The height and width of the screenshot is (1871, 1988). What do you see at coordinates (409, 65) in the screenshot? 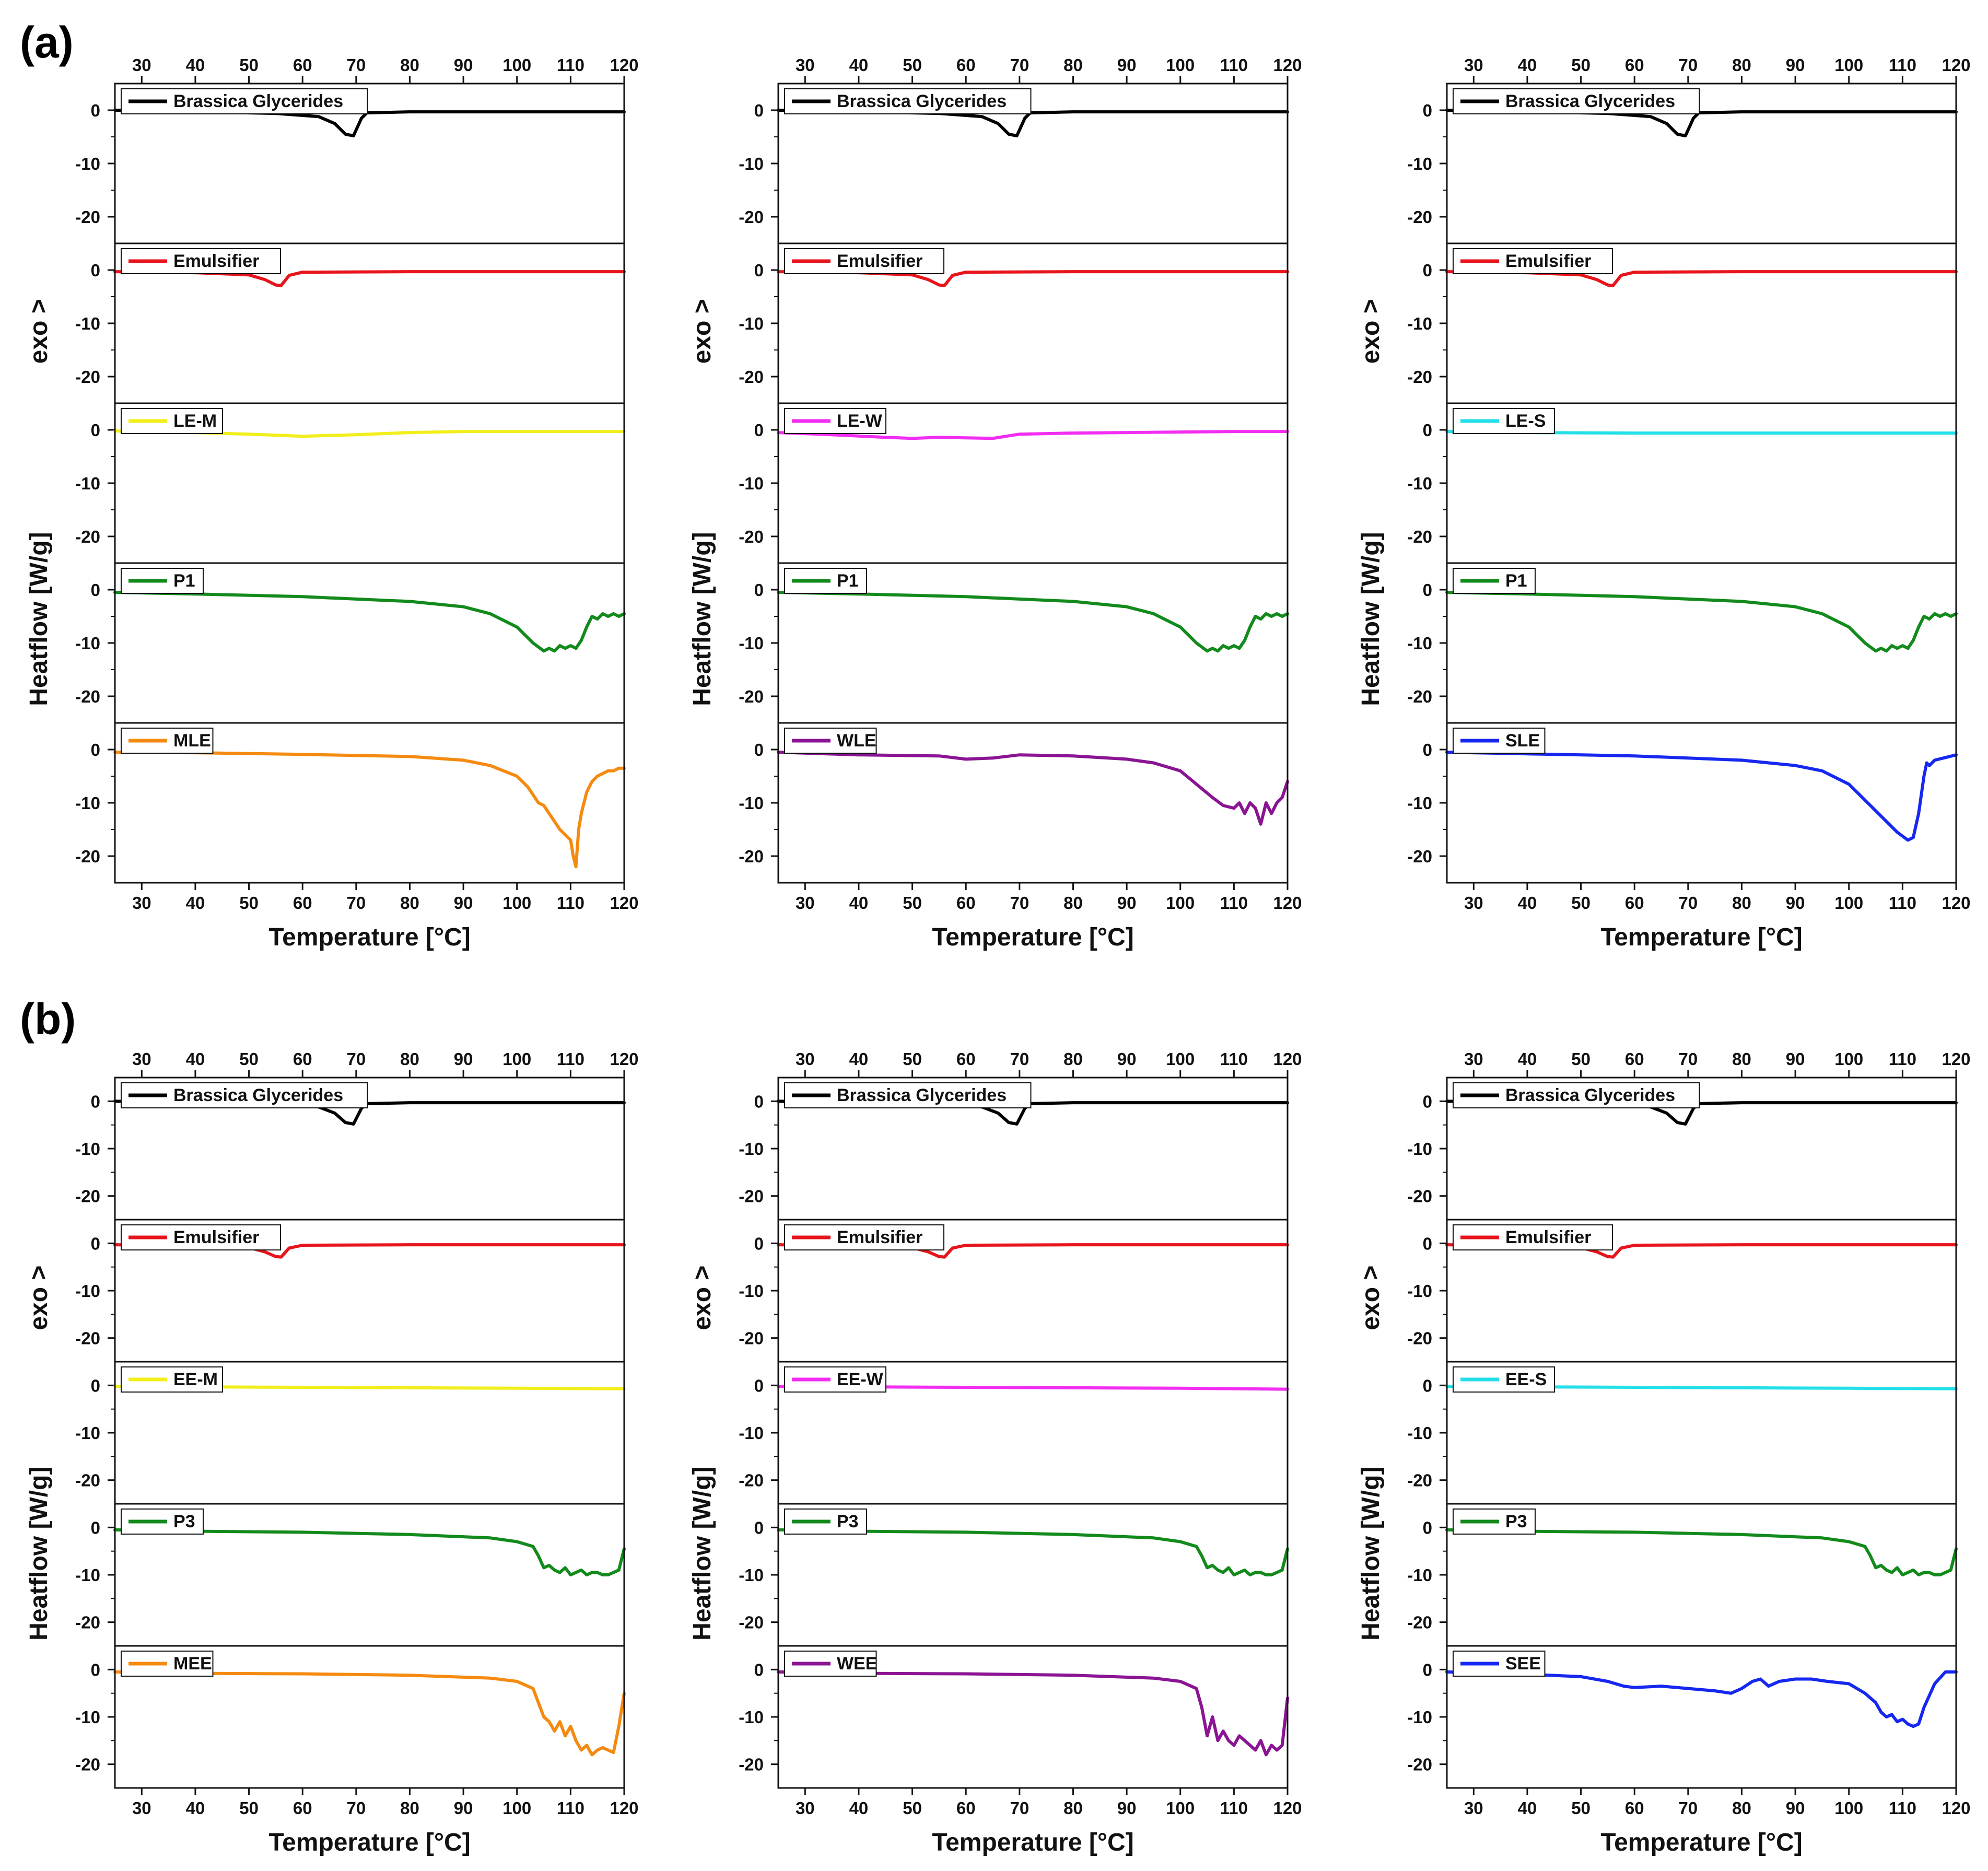
I see `x-top-tick-label: 80` at bounding box center [409, 65].